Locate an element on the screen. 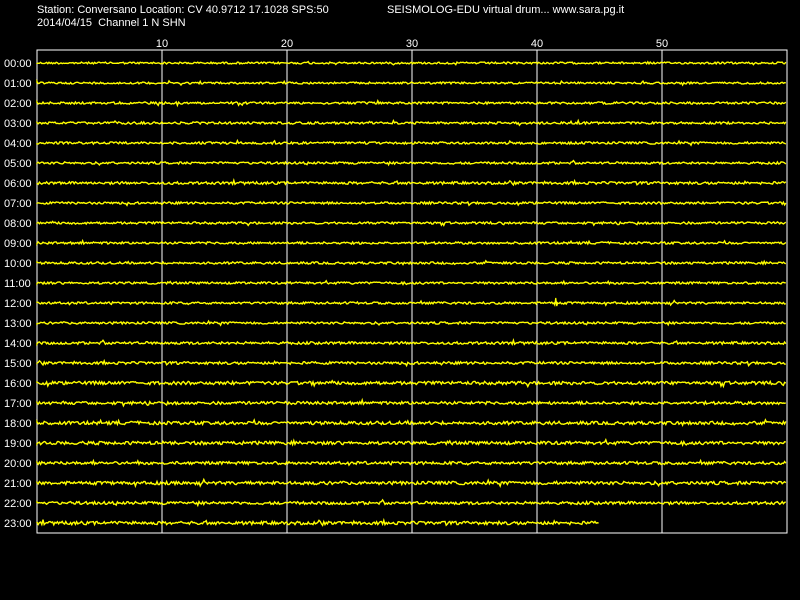  row-time-label: 17:00 is located at coordinates (18, 404).